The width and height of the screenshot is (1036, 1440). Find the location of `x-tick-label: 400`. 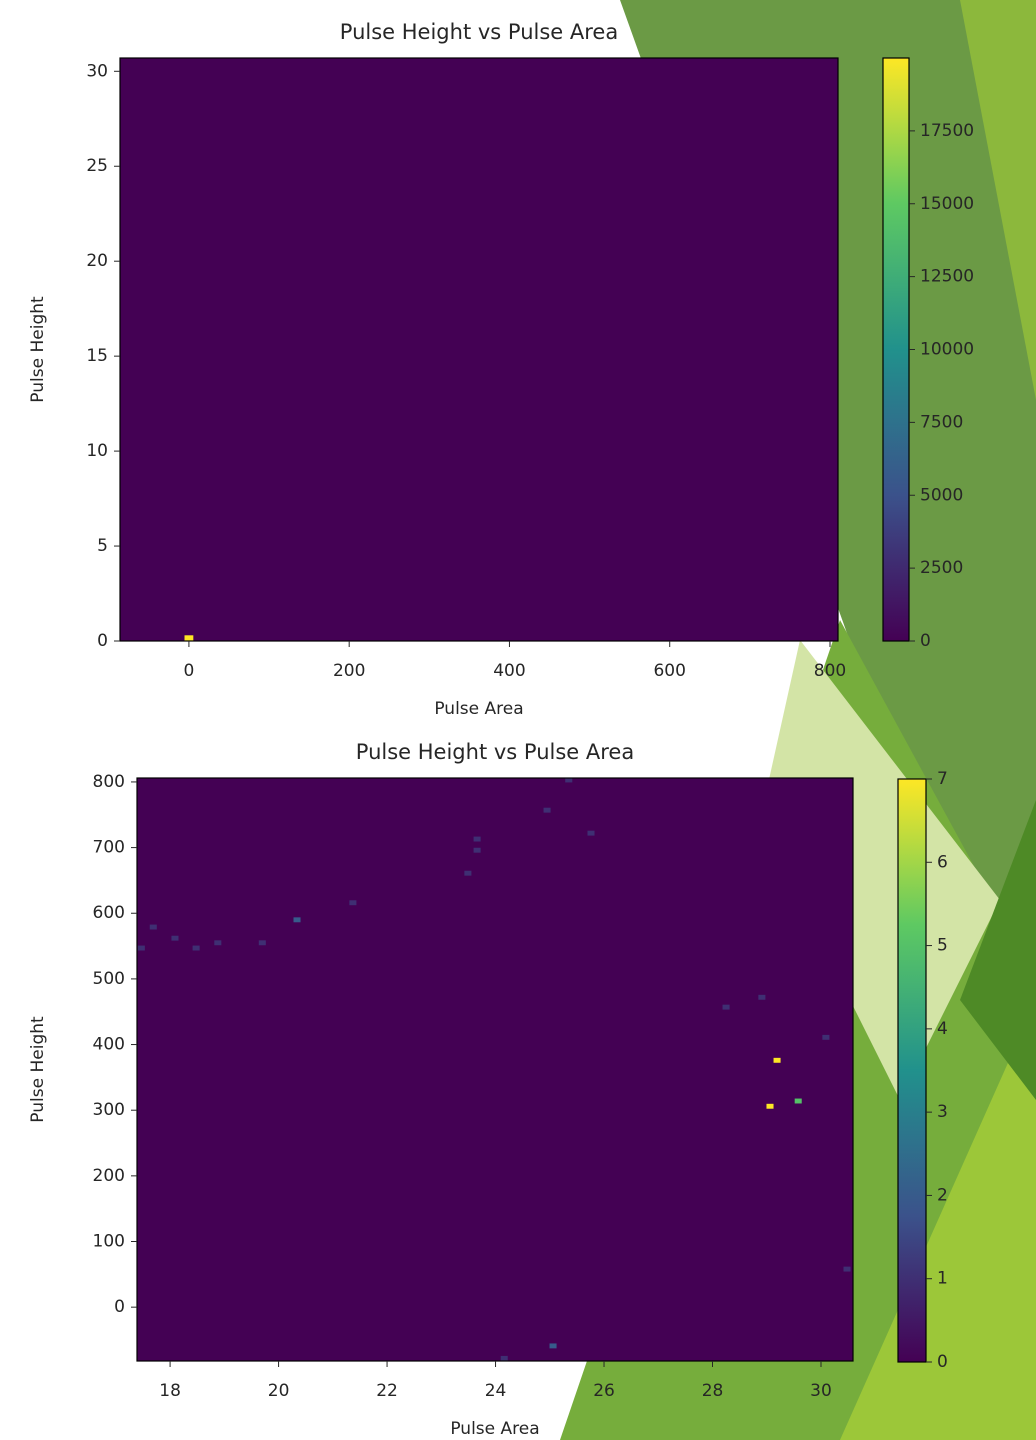

x-tick-label: 400 is located at coordinates (509, 671).